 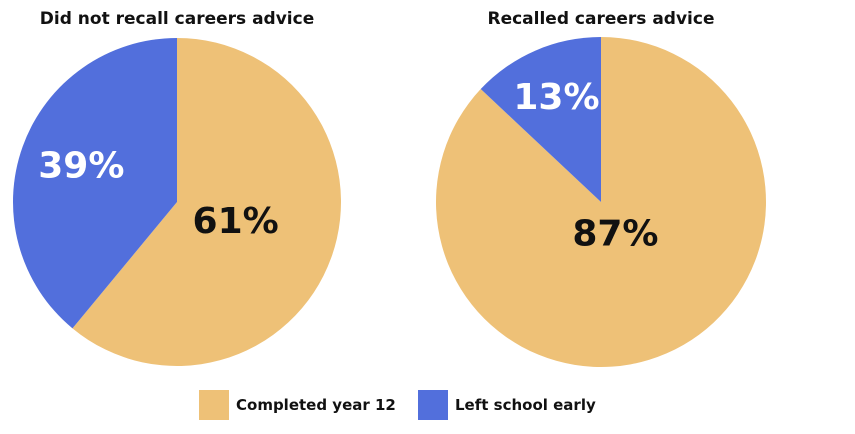 What do you see at coordinates (316, 405) in the screenshot?
I see `legend-label-completed-year-12: Completed year 12` at bounding box center [316, 405].